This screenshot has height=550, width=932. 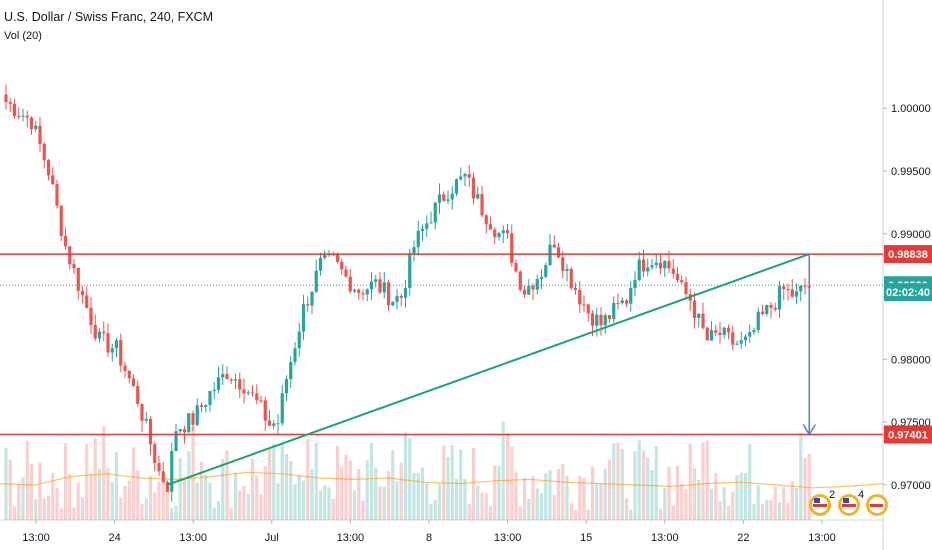 I want to click on price-tag-countdown, so click(x=908, y=292).